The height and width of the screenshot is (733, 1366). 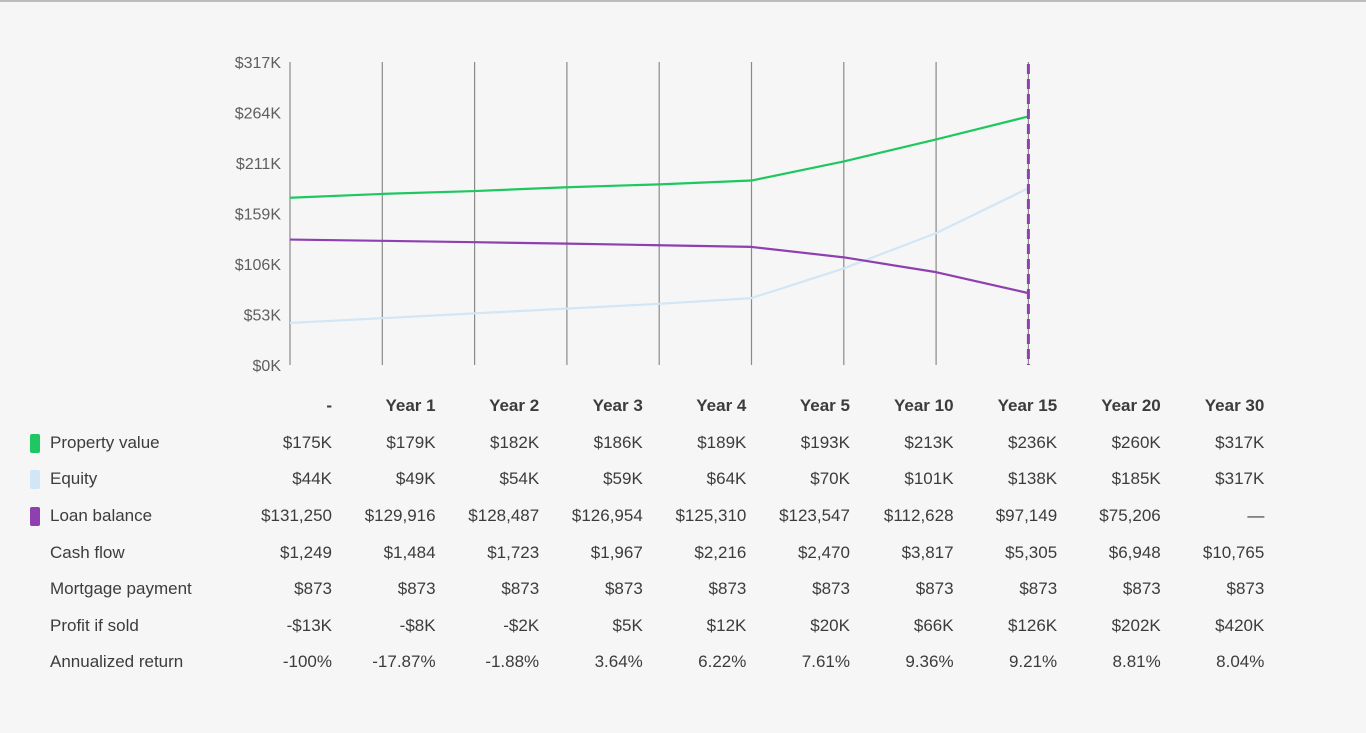 I want to click on table-cell: —, so click(x=1256, y=516).